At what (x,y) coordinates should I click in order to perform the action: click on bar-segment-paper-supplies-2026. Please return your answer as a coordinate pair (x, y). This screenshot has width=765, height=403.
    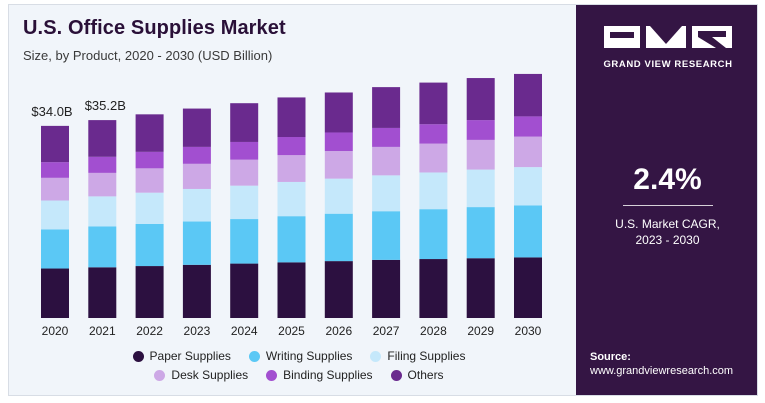
    Looking at the image, I should click on (338, 289).